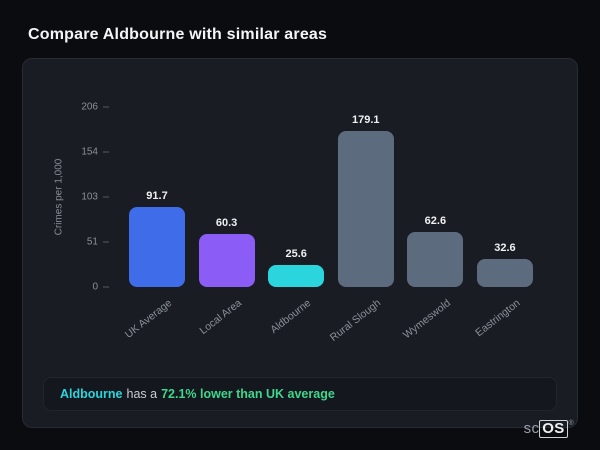 The image size is (600, 450). Describe the element at coordinates (291, 316) in the screenshot. I see `x-axis-label: Aldbourne` at that location.